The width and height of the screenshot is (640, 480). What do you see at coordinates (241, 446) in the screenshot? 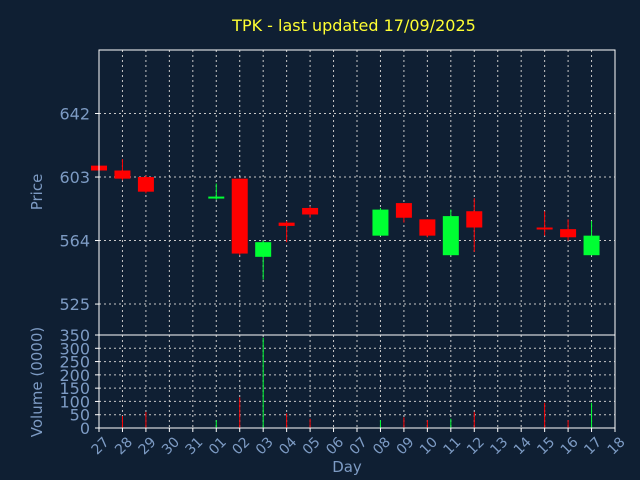
I see `x-tick-label: 02` at bounding box center [241, 446].